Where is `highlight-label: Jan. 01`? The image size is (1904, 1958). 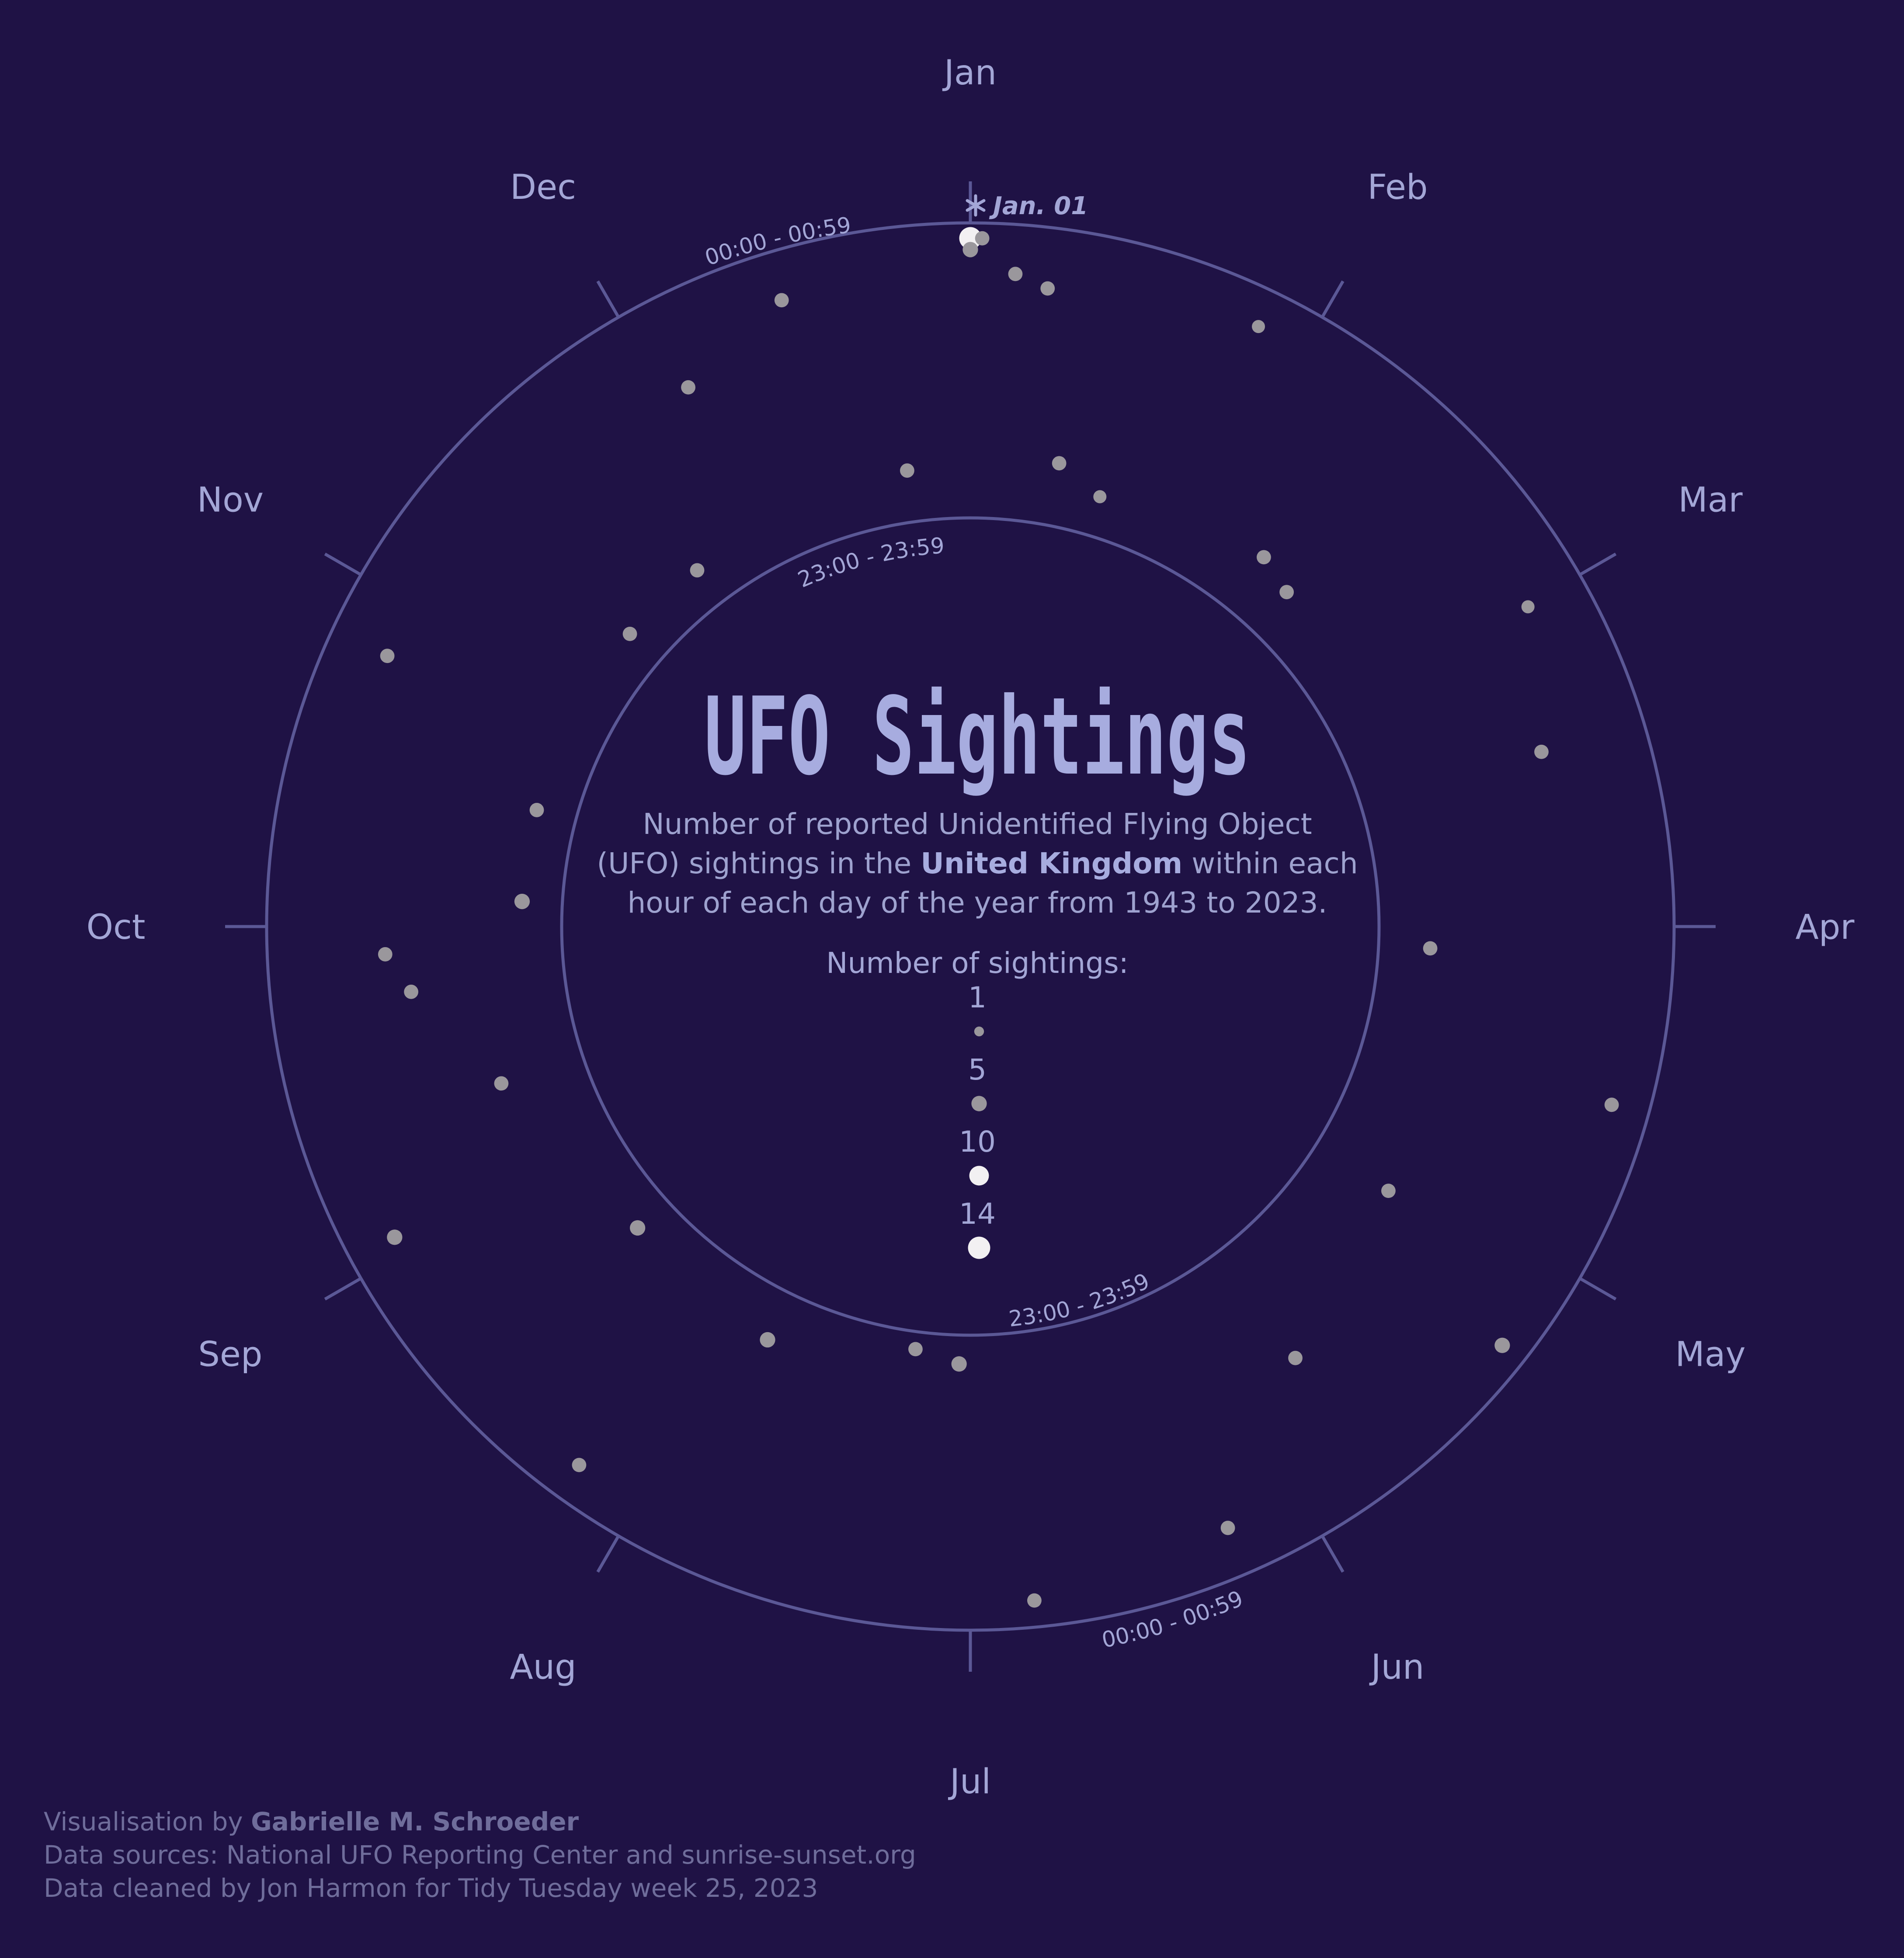
highlight-label: Jan. 01 is located at coordinates (1038, 206).